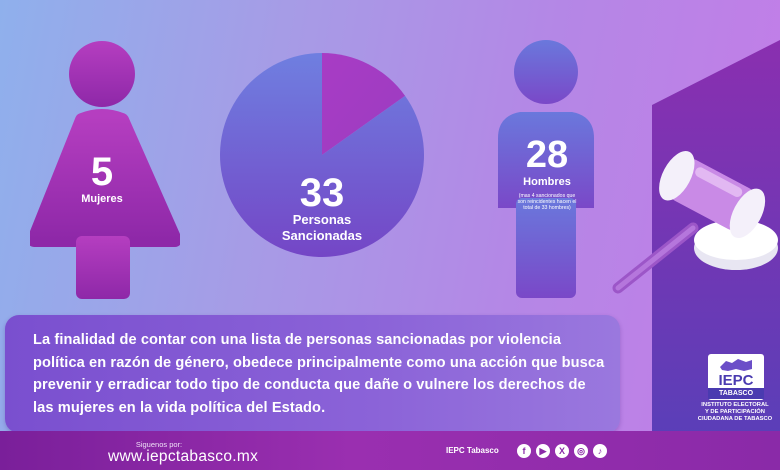 This screenshot has height=470, width=780. What do you see at coordinates (547, 155) in the screenshot?
I see `men-count: 28` at bounding box center [547, 155].